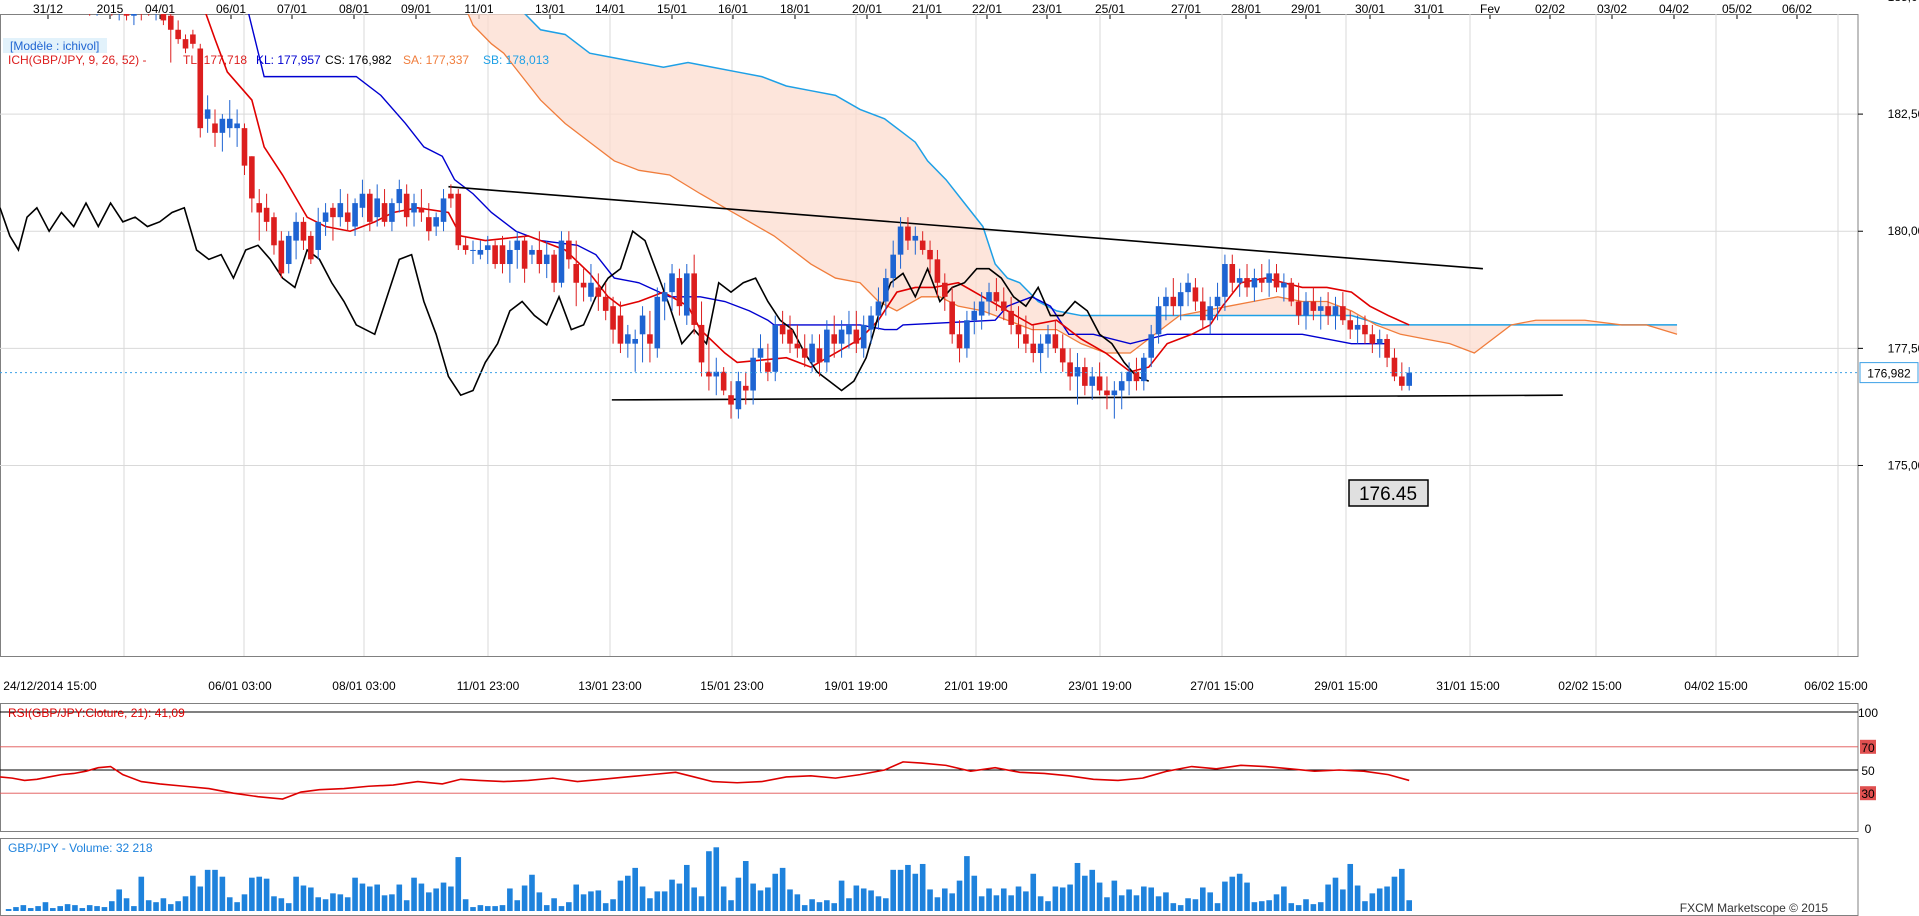 This screenshot has width=1919, height=916. What do you see at coordinates (856, 686) in the screenshot?
I see `bottom-time-label: 19/01 19:00` at bounding box center [856, 686].